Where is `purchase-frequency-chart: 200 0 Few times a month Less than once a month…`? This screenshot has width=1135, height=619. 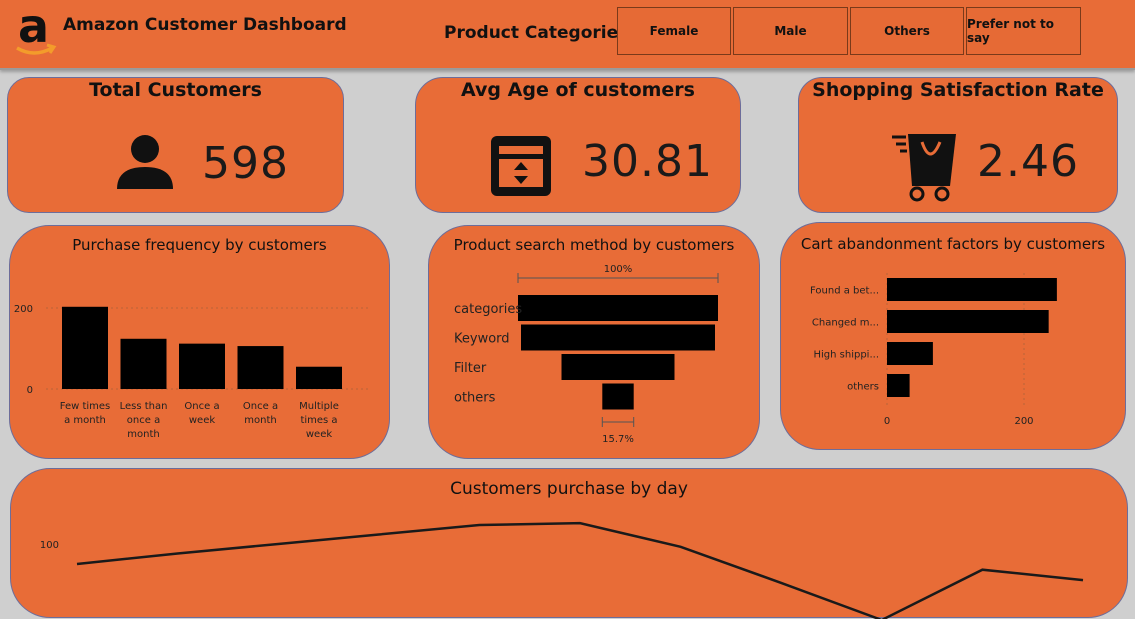
purchase-frequency-chart: 200 0 Few times a month Less than once a month… is located at coordinates (192, 372).